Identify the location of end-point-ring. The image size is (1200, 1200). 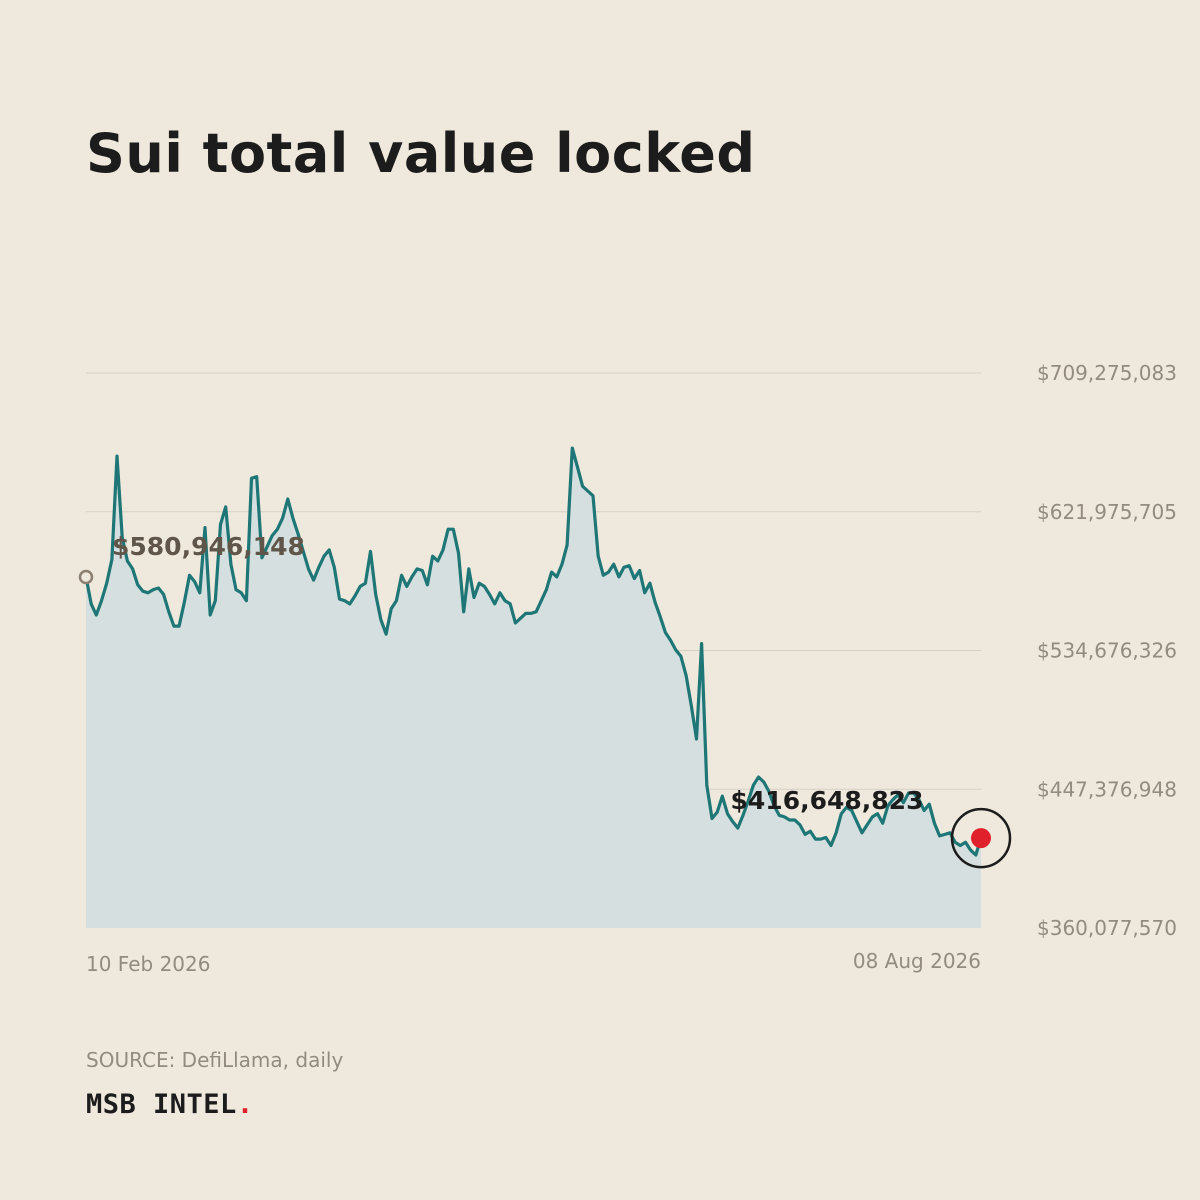
(981, 838).